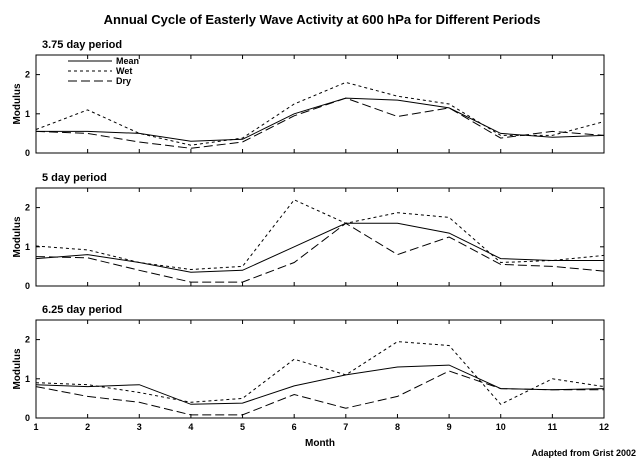 The height and width of the screenshot is (460, 640). I want to click on x-tick-label: 4, so click(190, 427).